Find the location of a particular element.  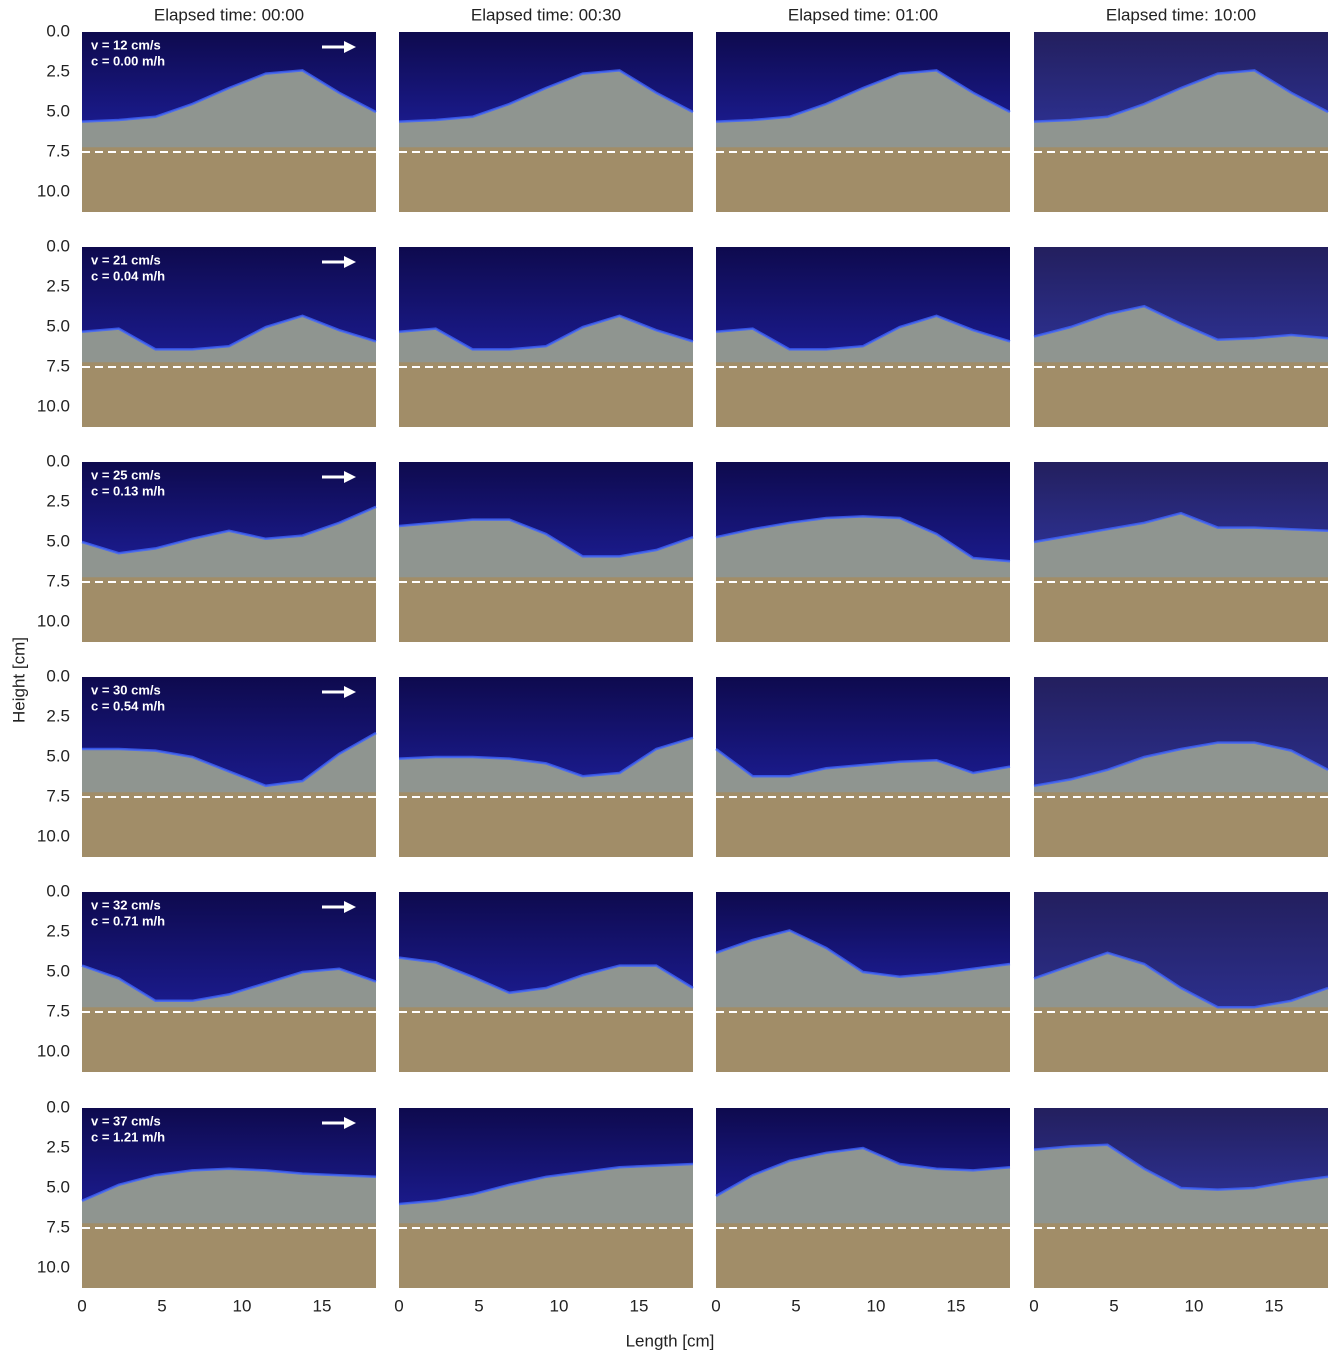

velocity-label: v = 21 cm/s is located at coordinates (126, 259).